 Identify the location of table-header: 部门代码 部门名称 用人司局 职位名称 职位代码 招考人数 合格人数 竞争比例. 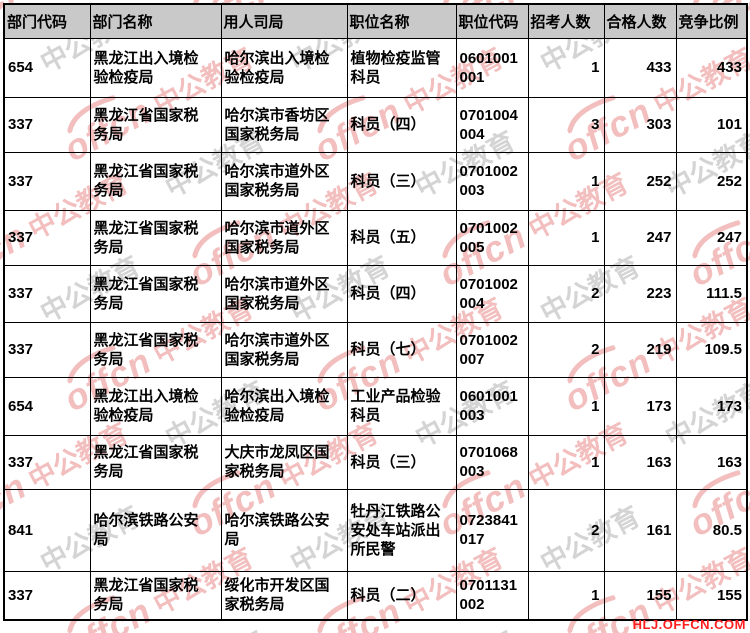
(375, 21).